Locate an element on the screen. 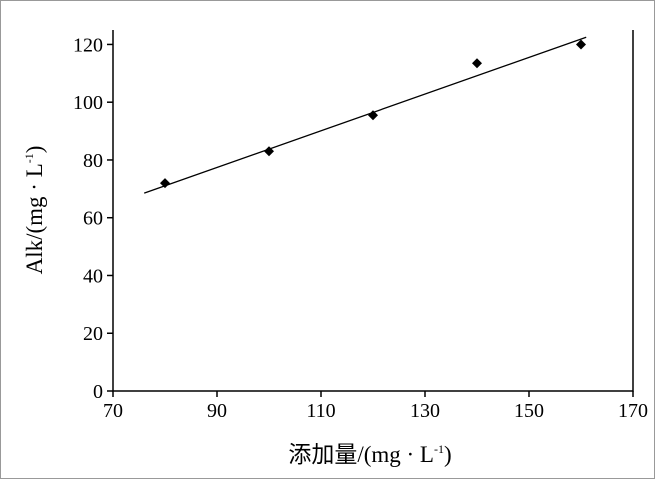 This screenshot has height=479, width=655. y-tick-label: 20 is located at coordinates (93, 334).